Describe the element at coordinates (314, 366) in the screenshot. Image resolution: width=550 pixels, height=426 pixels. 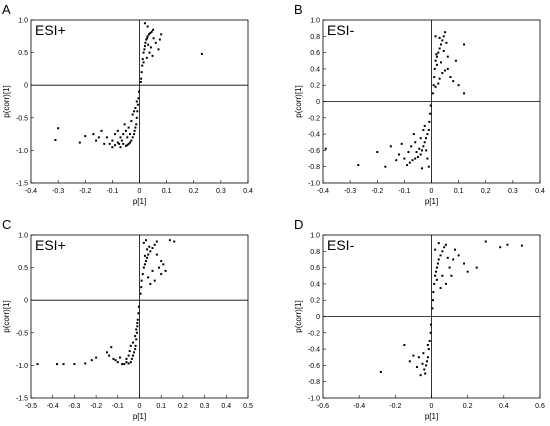
I see `y-tick-label: -0.6` at that location.